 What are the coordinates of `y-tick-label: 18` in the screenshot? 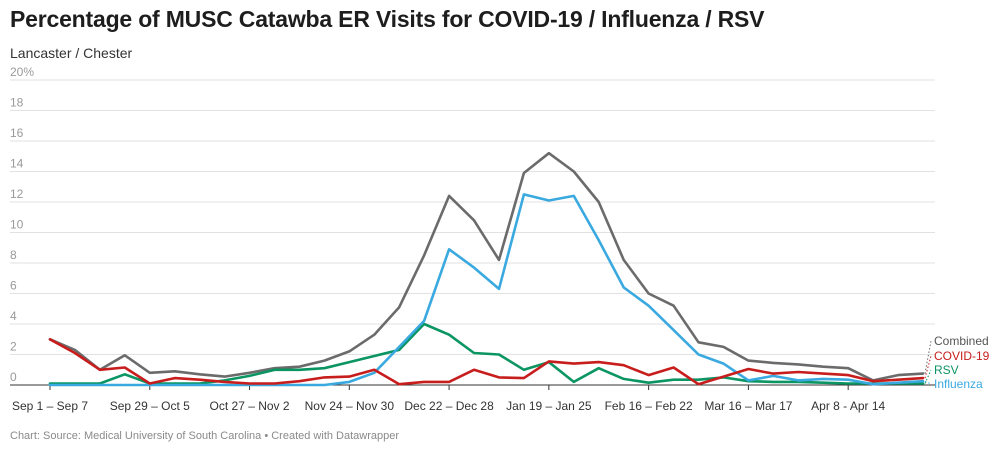 It's located at (17, 103).